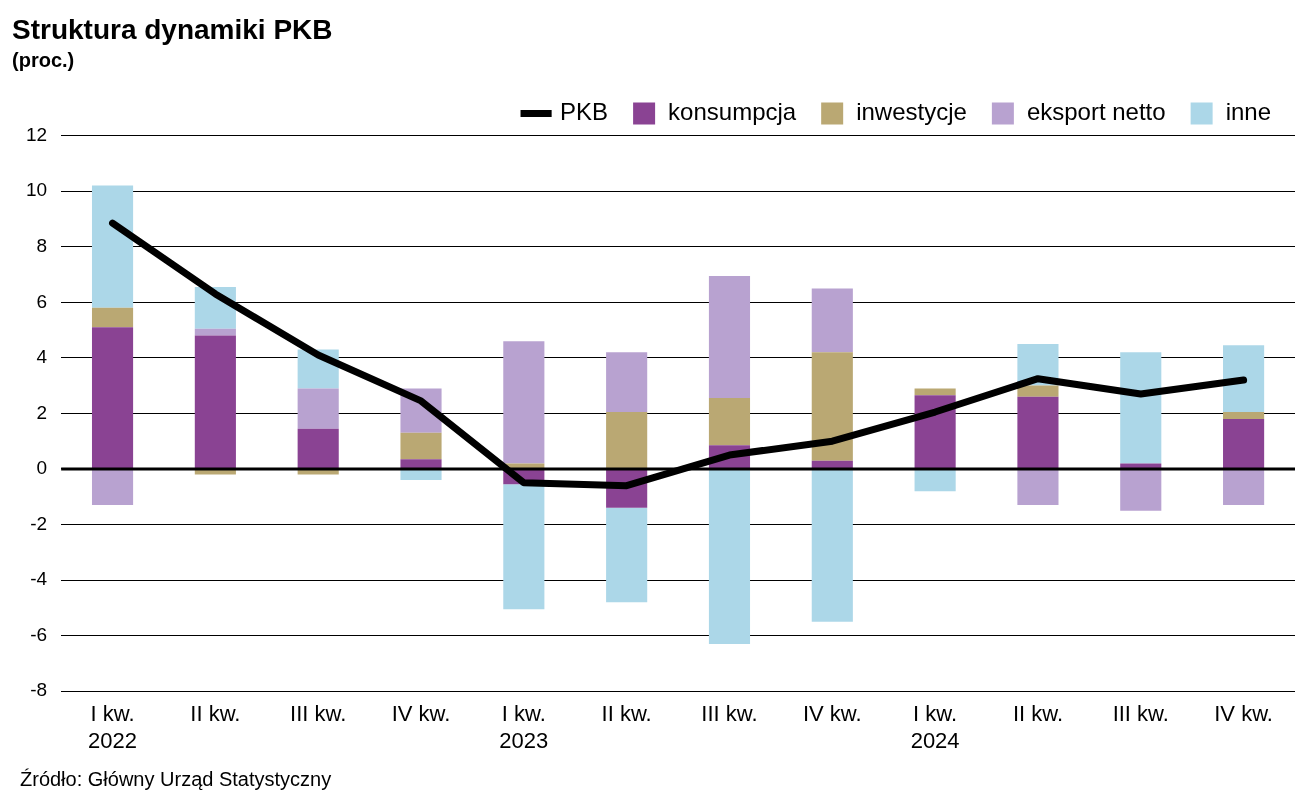 The image size is (1313, 808). I want to click on legend-label: inne, so click(1248, 112).